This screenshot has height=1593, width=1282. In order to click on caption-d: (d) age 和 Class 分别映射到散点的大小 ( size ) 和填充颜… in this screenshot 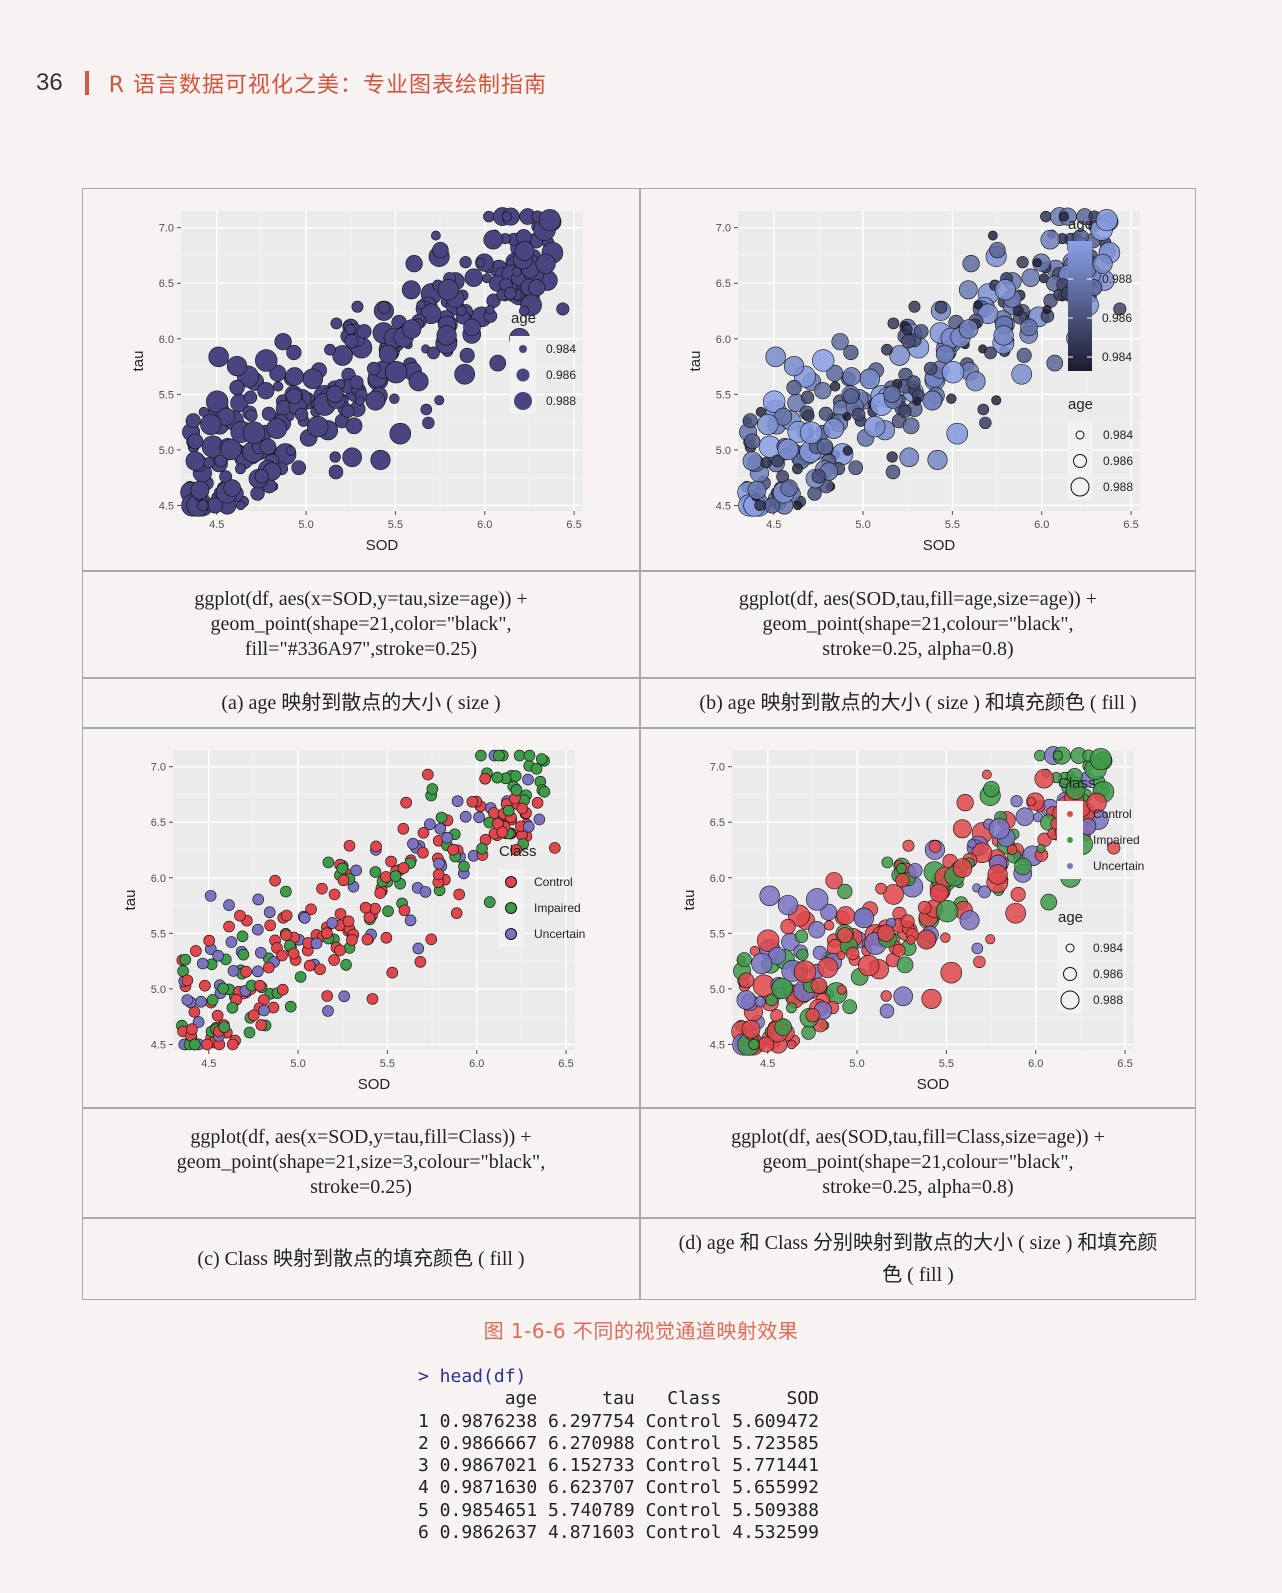, I will do `click(918, 1258)`.